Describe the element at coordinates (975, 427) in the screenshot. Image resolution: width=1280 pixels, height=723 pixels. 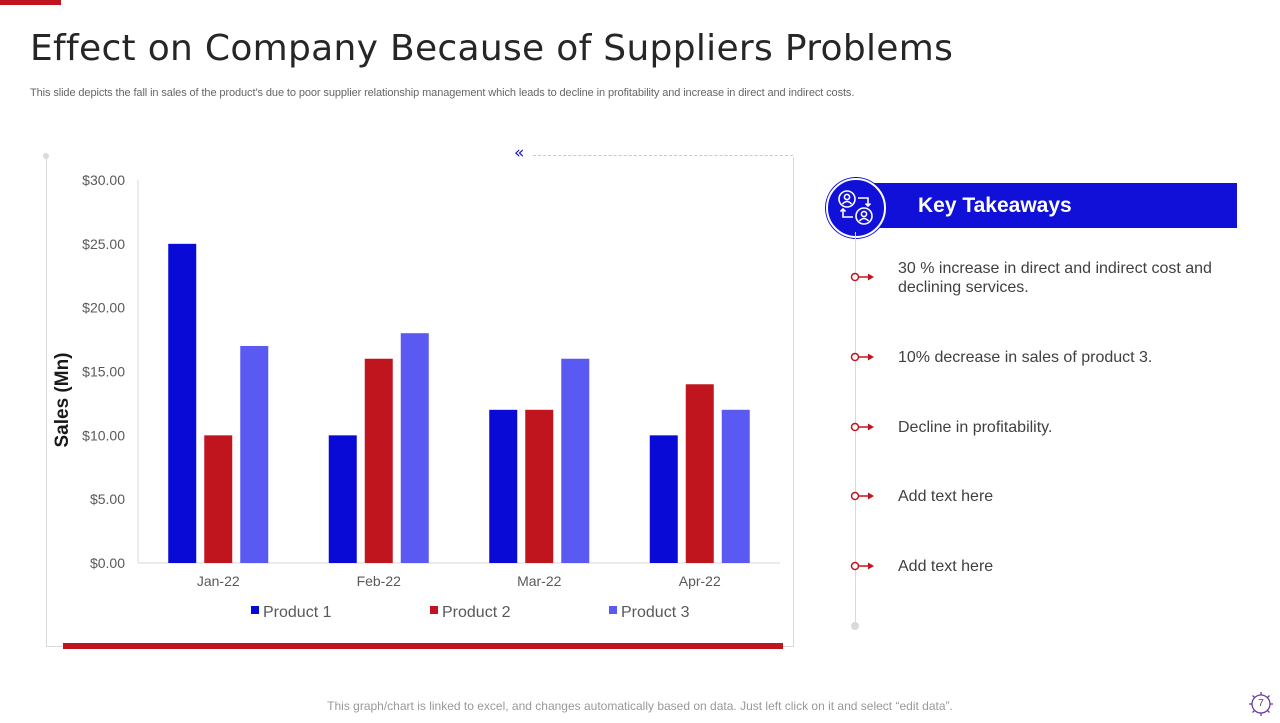
I see `takeaway-text: Decline in profitability.` at that location.